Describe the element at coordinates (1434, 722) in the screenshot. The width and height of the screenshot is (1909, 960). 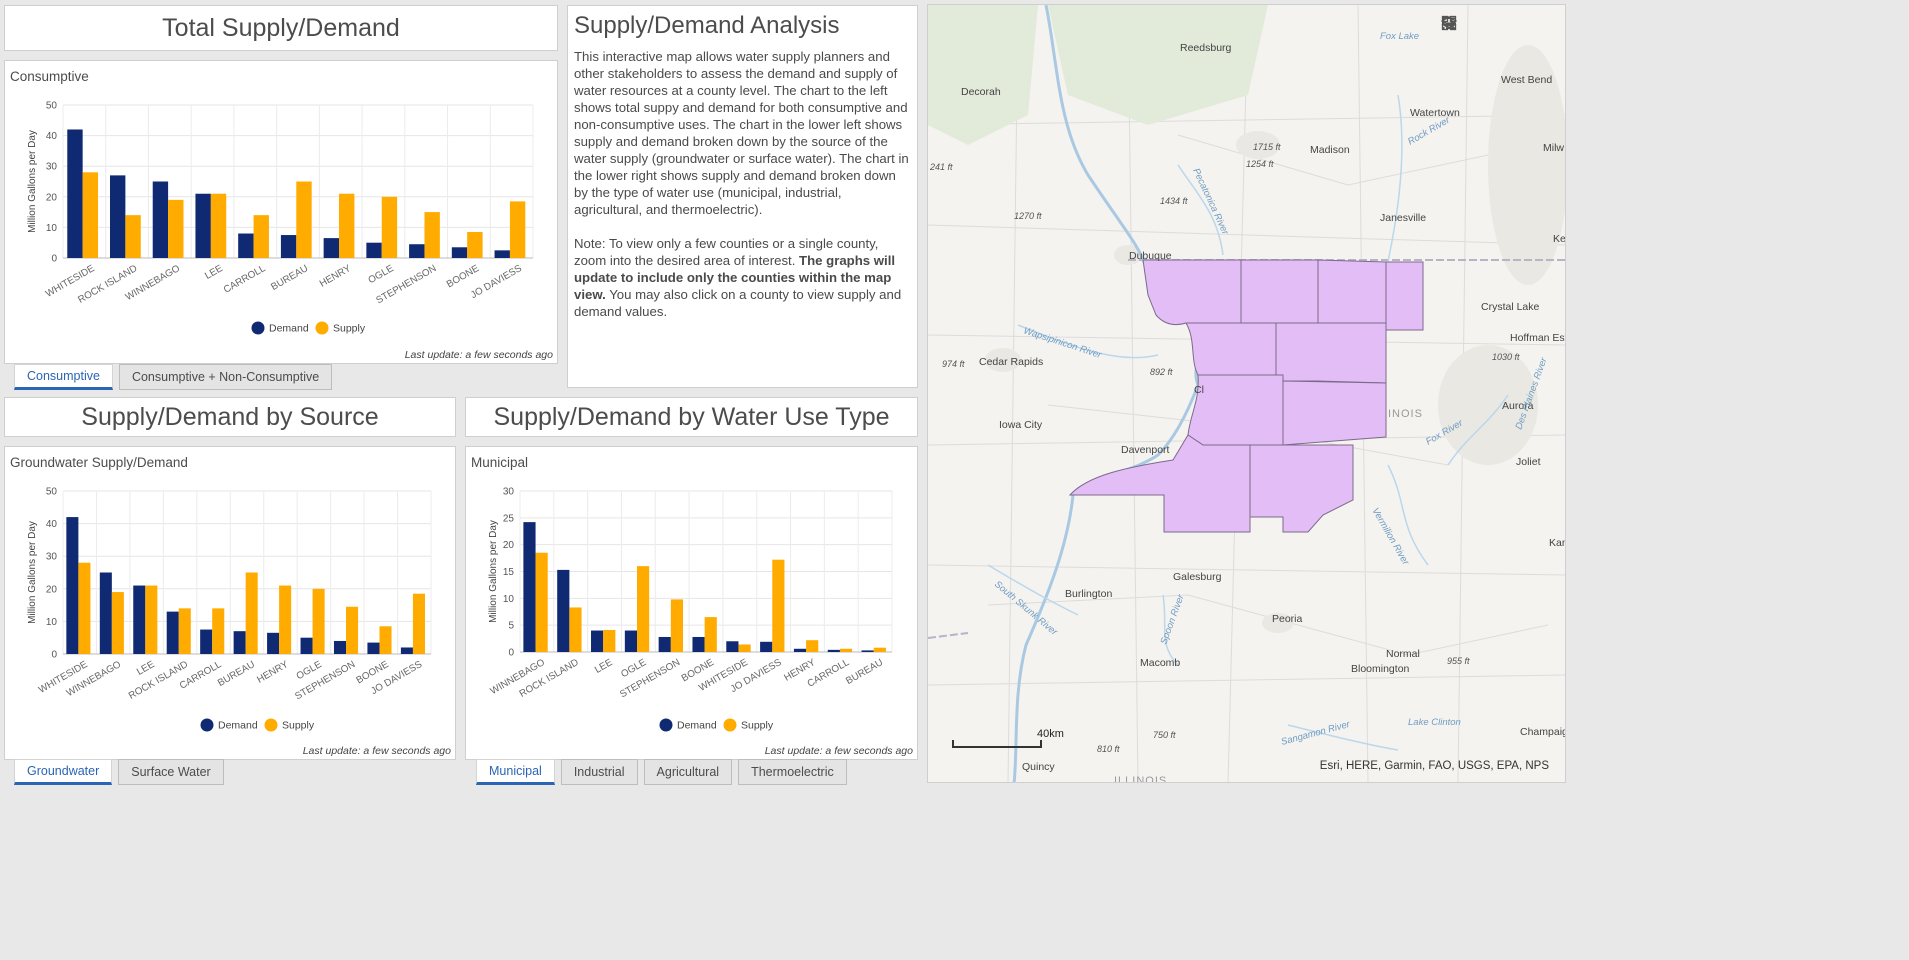
I see `svg-text: Lake Clinton` at that location.